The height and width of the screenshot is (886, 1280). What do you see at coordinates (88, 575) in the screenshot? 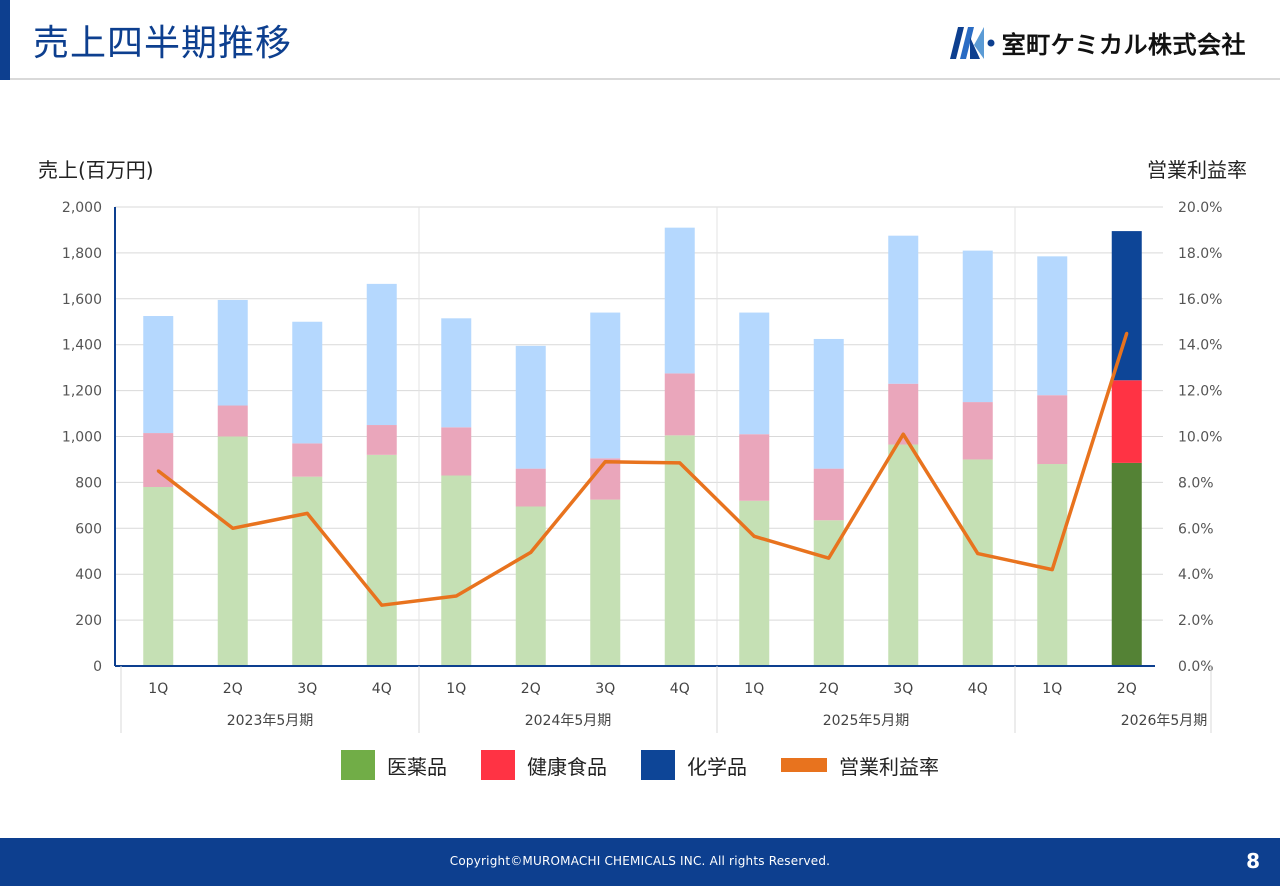
I see `y-tick-label: 400` at bounding box center [88, 575].